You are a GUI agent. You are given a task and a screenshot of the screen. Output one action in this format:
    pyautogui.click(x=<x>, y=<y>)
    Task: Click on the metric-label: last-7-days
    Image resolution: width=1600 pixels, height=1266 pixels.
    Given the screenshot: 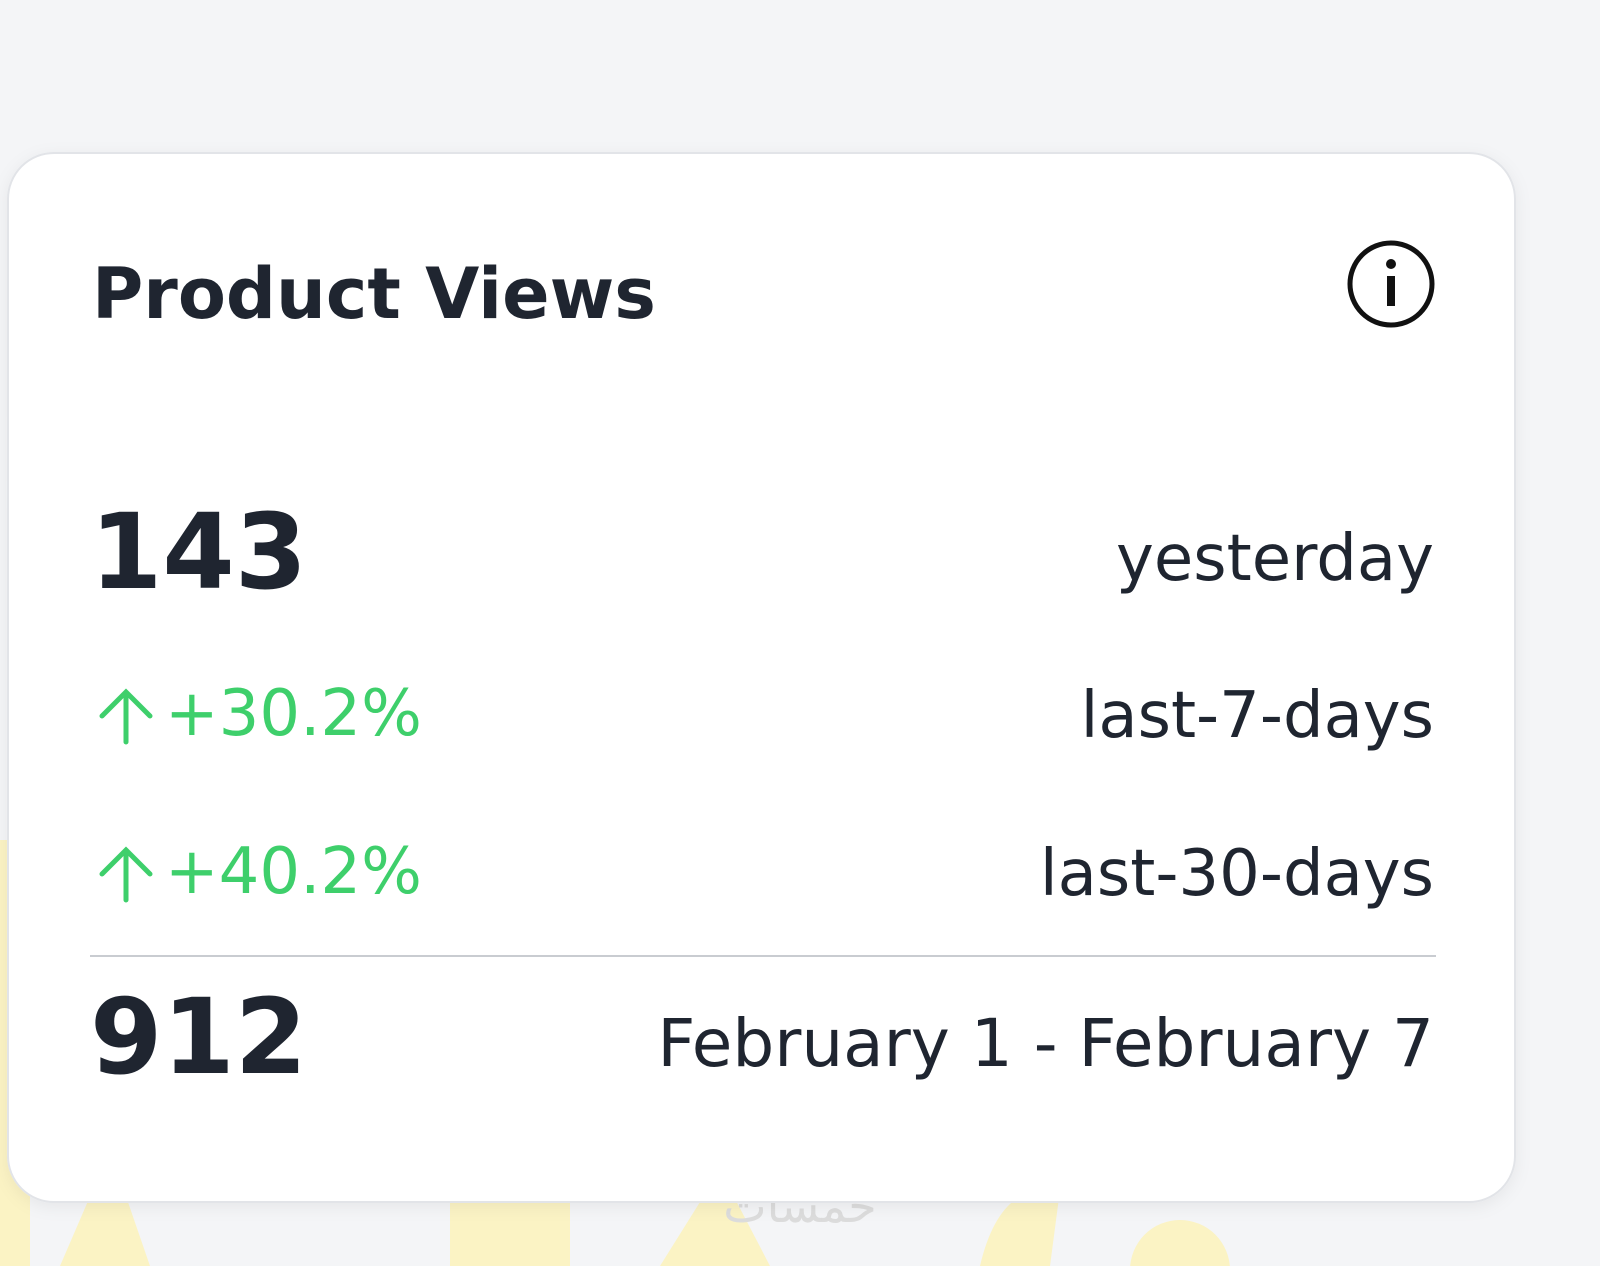 What is the action you would take?
    pyautogui.click(x=1257, y=716)
    